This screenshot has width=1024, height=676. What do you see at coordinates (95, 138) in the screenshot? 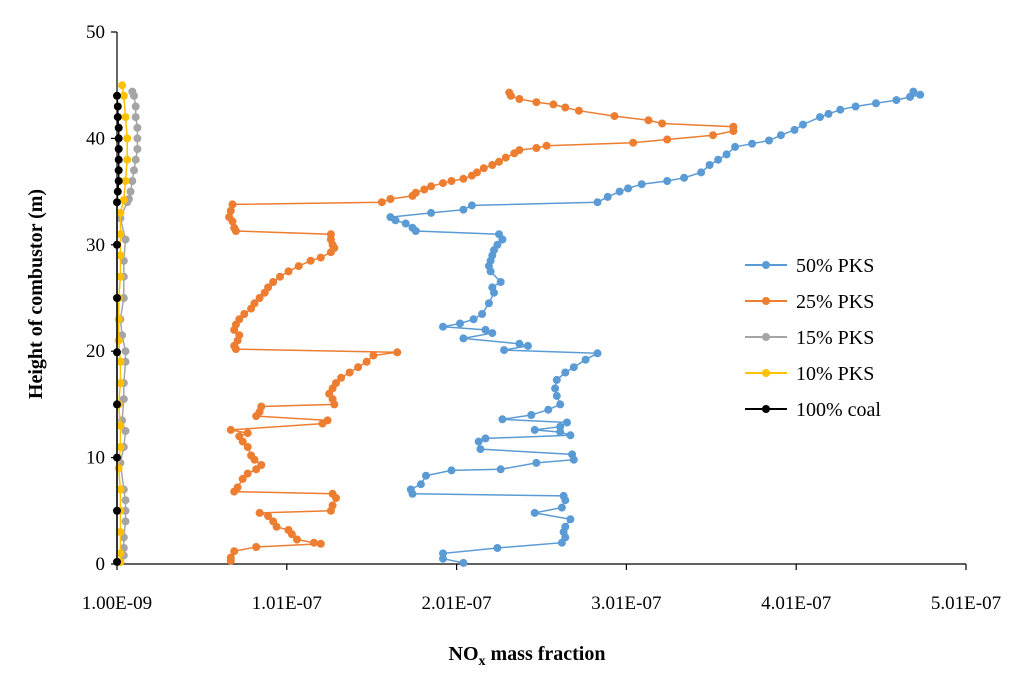
I see `y-tick-label: 40` at bounding box center [95, 138].